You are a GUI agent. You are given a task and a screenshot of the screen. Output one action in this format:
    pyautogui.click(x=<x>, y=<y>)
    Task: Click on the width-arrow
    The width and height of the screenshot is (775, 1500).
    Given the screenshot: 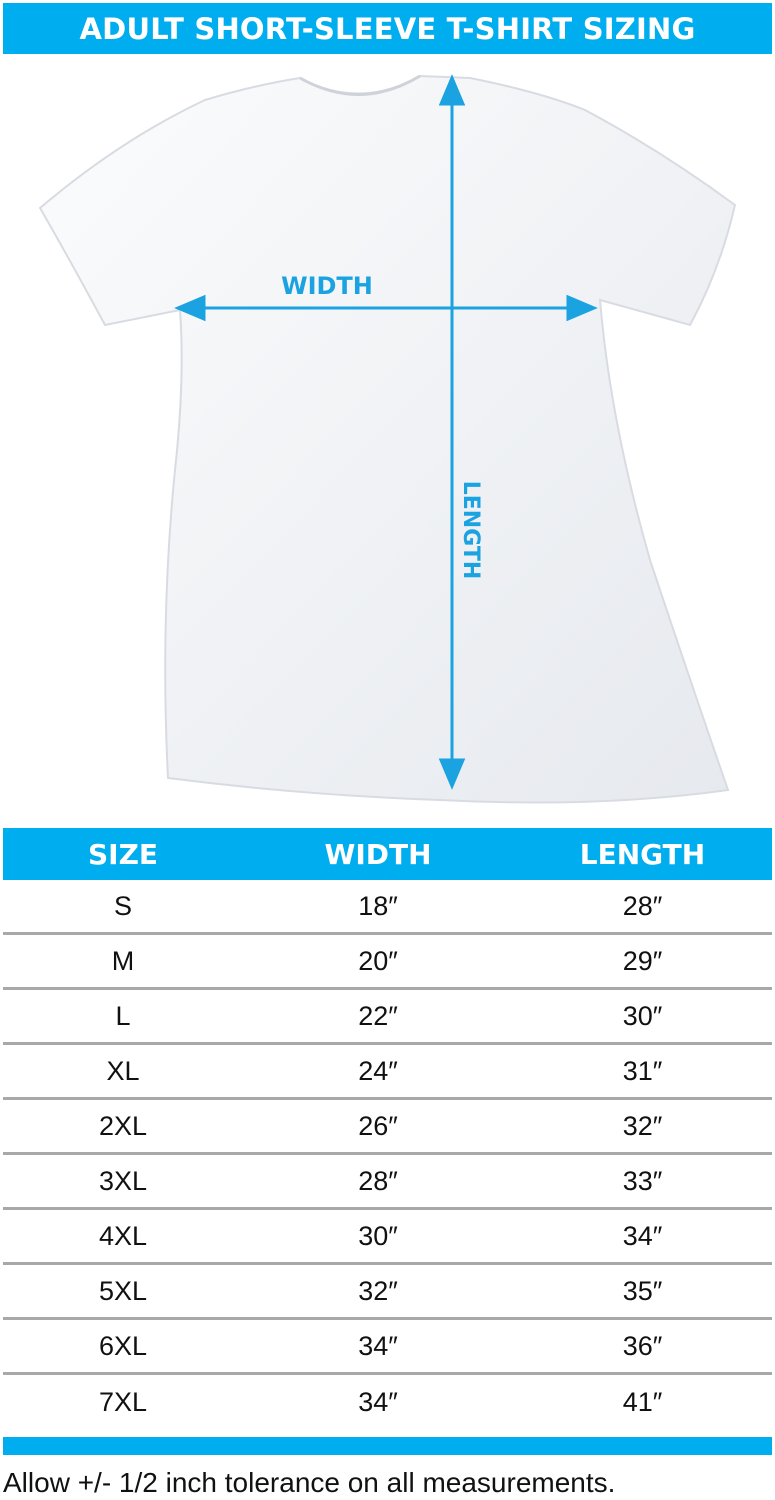 What is the action you would take?
    pyautogui.click(x=386, y=308)
    